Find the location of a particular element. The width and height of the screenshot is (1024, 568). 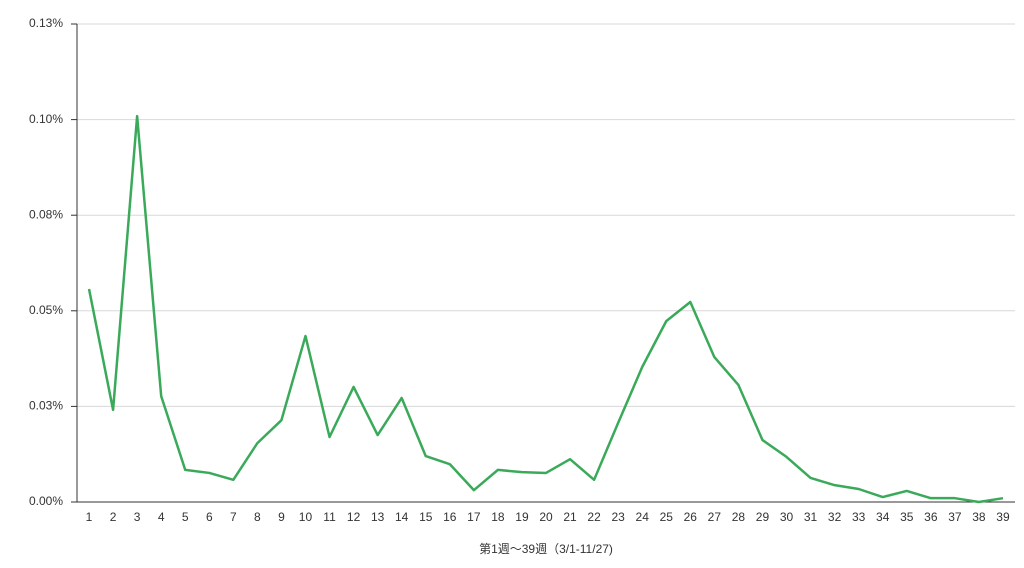

x-tick-label: 10 is located at coordinates (306, 517).